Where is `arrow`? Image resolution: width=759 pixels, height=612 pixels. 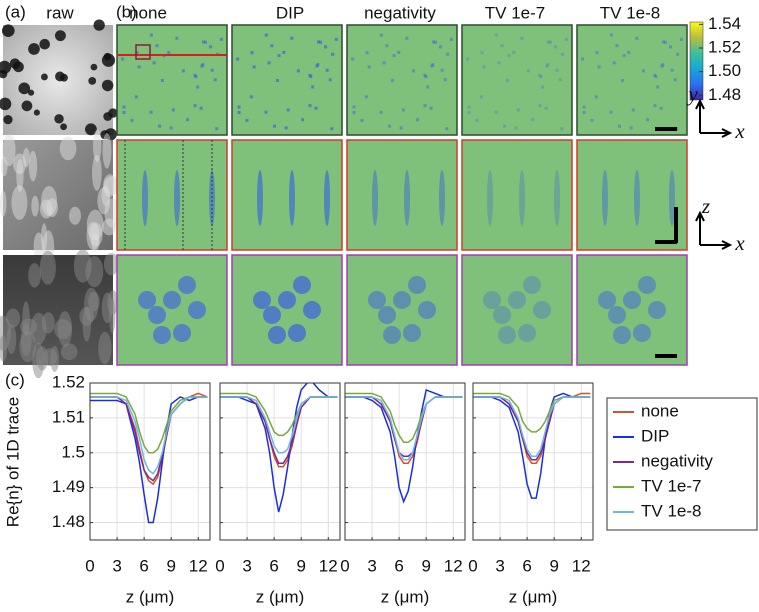 arrow is located at coordinates (714, 118).